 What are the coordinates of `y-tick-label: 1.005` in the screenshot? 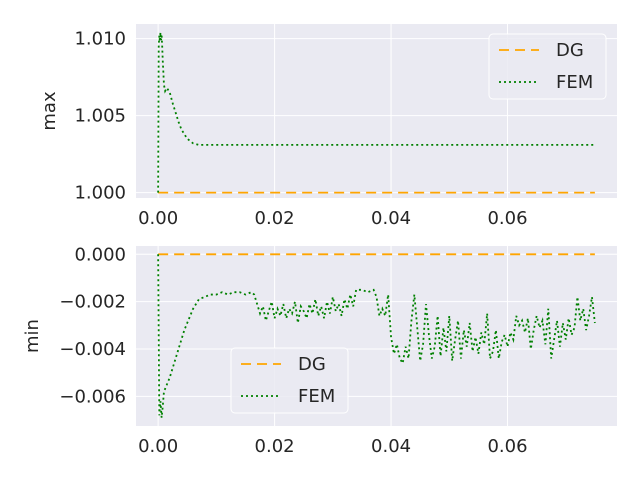 It's located at (100, 116).